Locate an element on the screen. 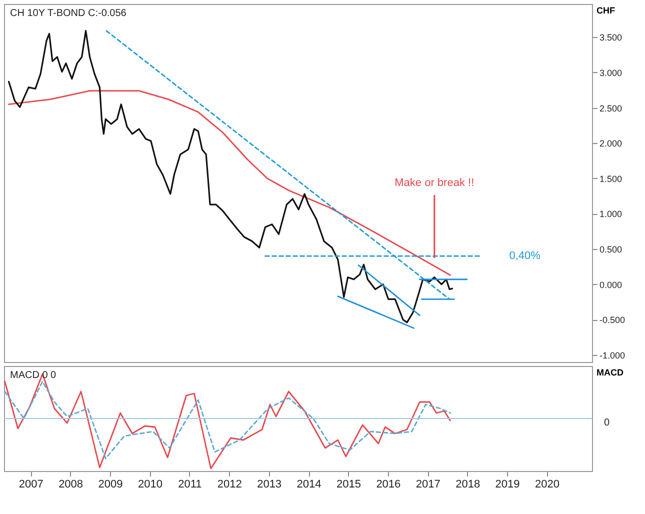  x-tick-label: 2012 is located at coordinates (229, 484).